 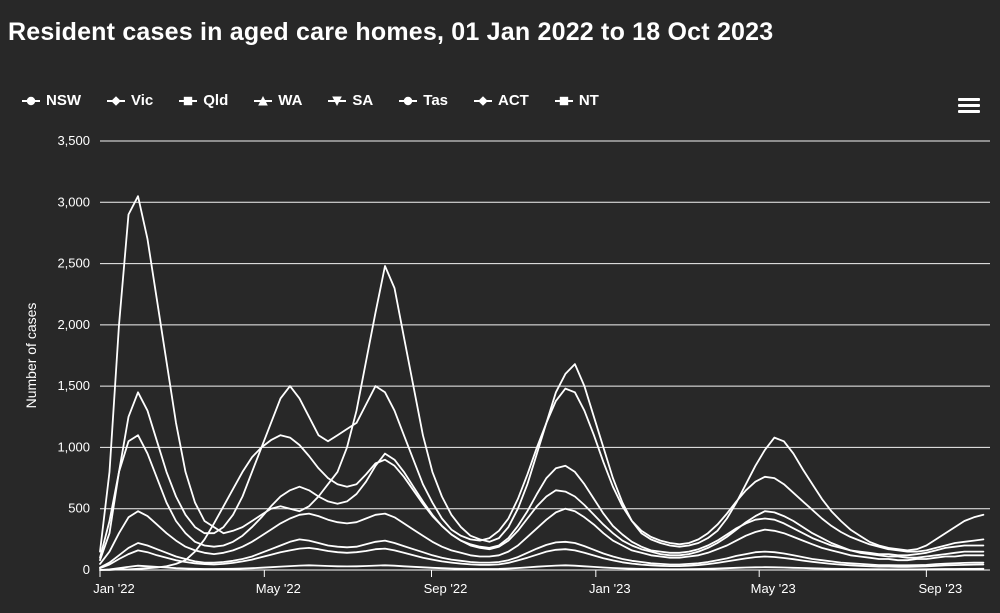 What do you see at coordinates (73, 201) in the screenshot?
I see `y-tick-label: 3,000` at bounding box center [73, 201].